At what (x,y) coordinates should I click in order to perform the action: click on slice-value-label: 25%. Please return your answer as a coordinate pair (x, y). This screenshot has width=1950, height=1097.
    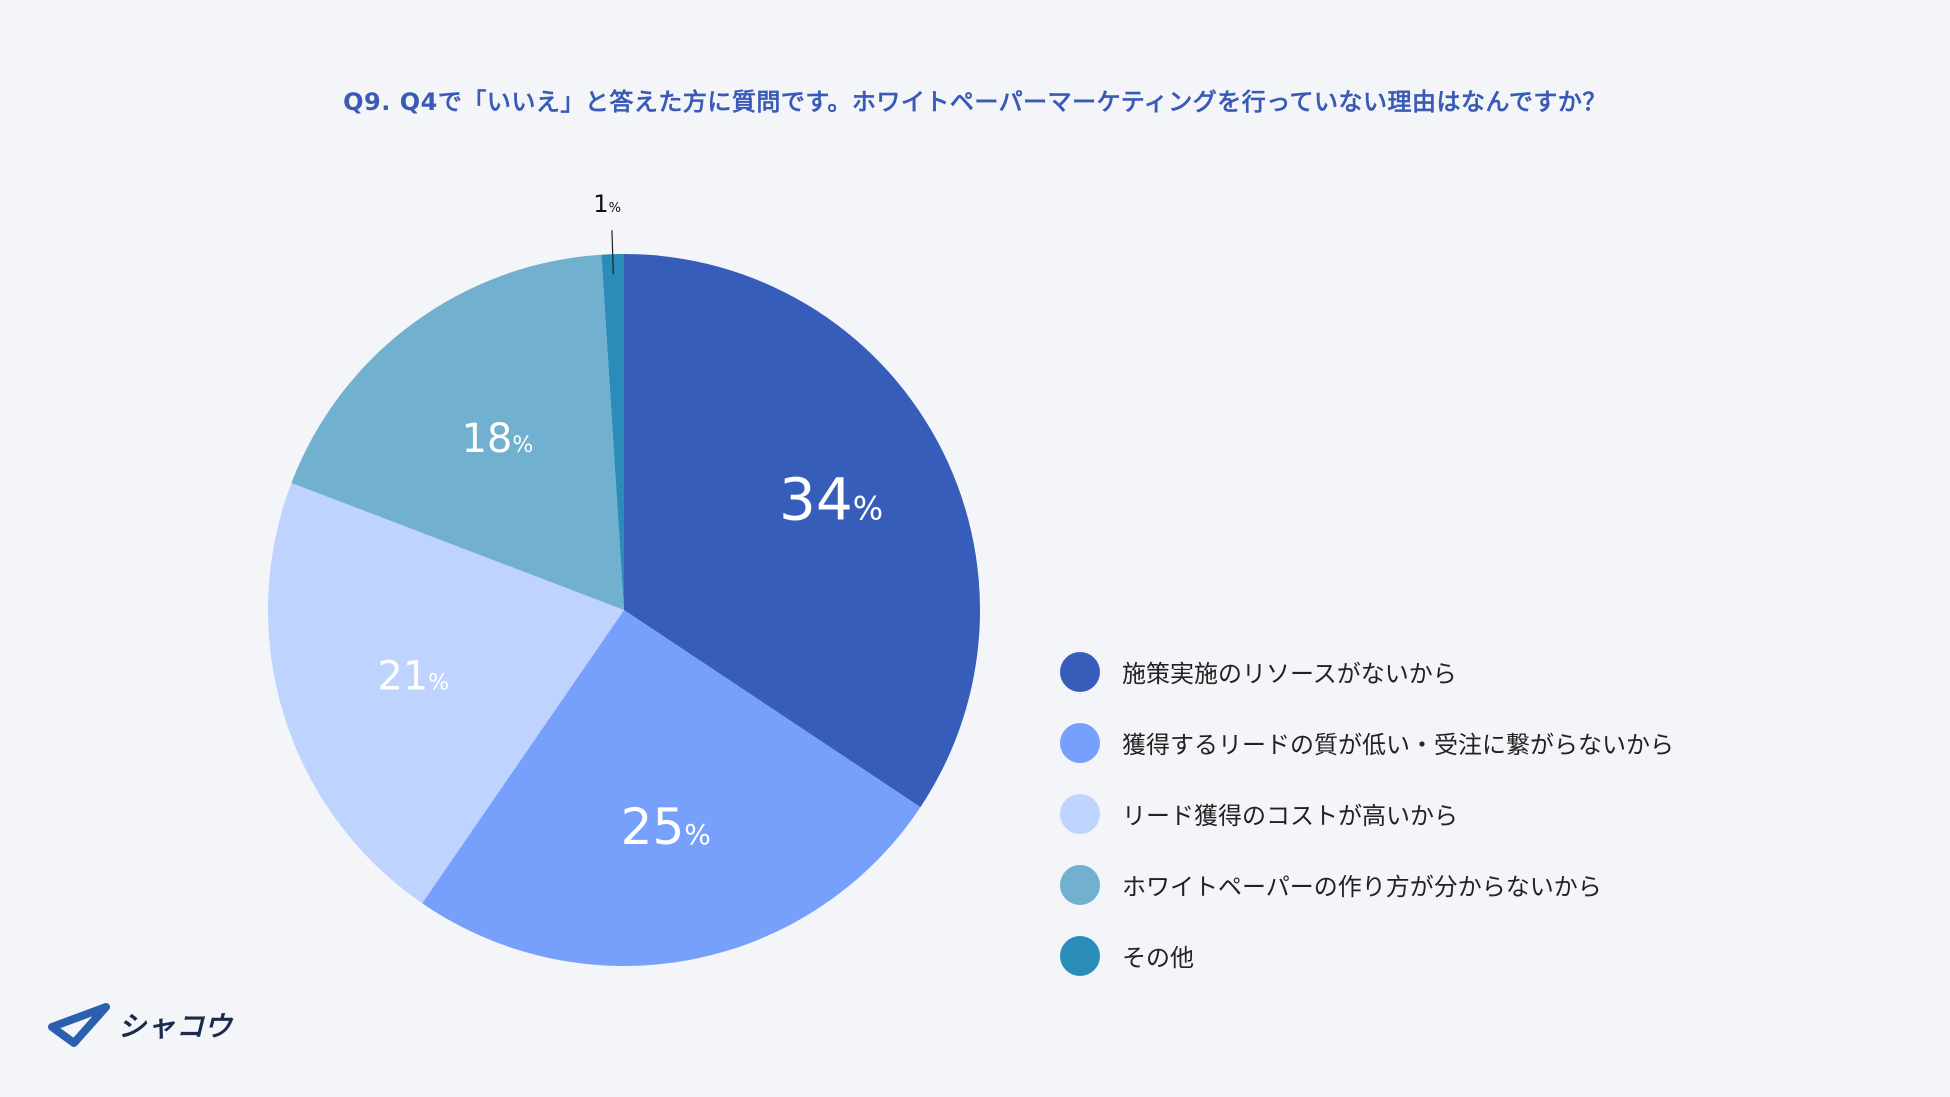
    Looking at the image, I should click on (666, 827).